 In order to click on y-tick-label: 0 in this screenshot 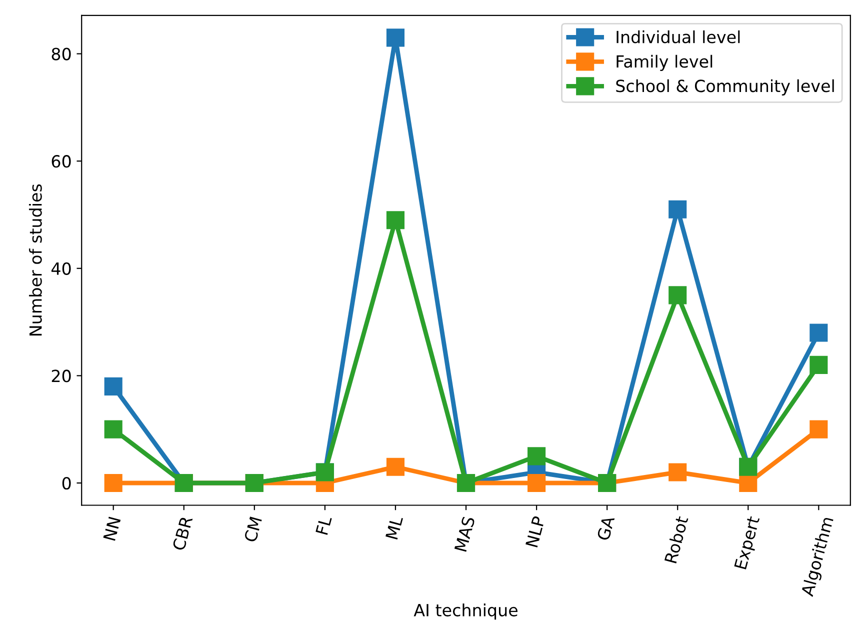, I will do `click(66, 483)`.